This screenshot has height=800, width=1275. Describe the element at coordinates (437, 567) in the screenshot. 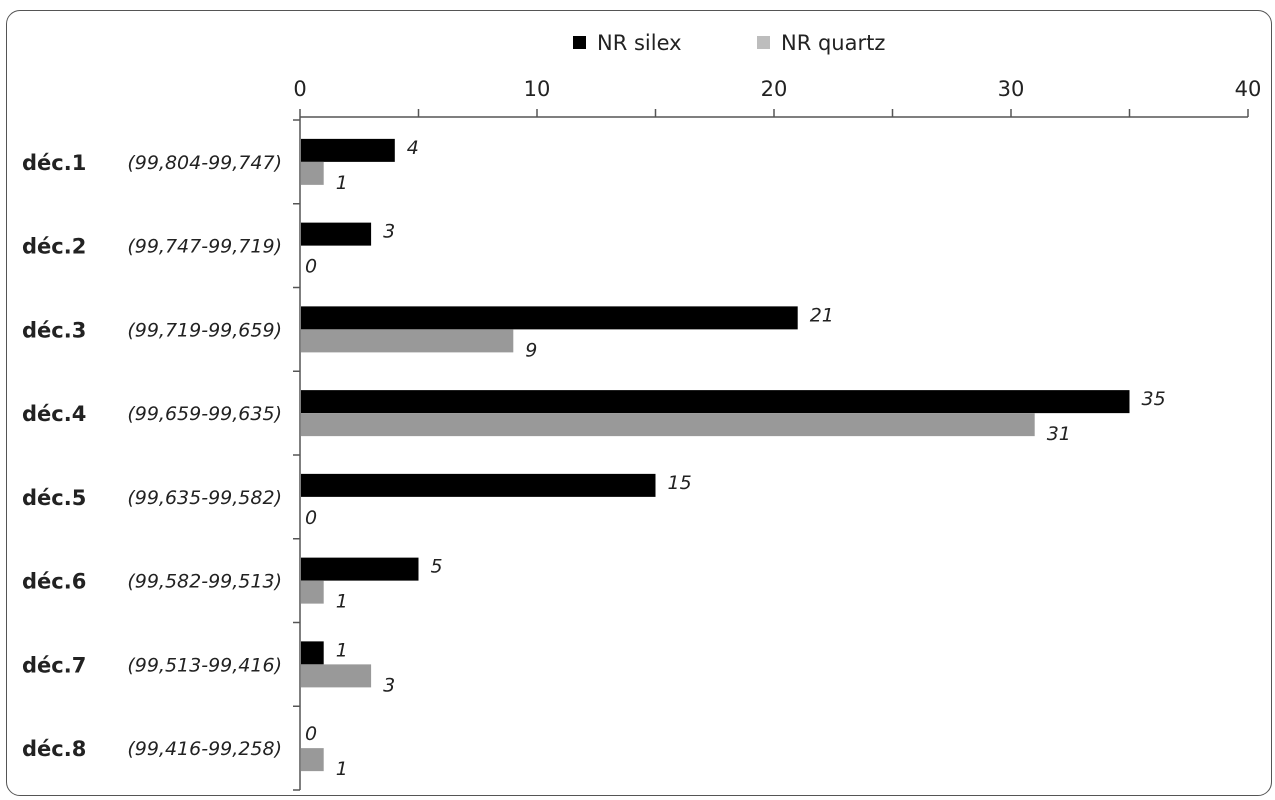

I see `data-label-silex: 5` at that location.